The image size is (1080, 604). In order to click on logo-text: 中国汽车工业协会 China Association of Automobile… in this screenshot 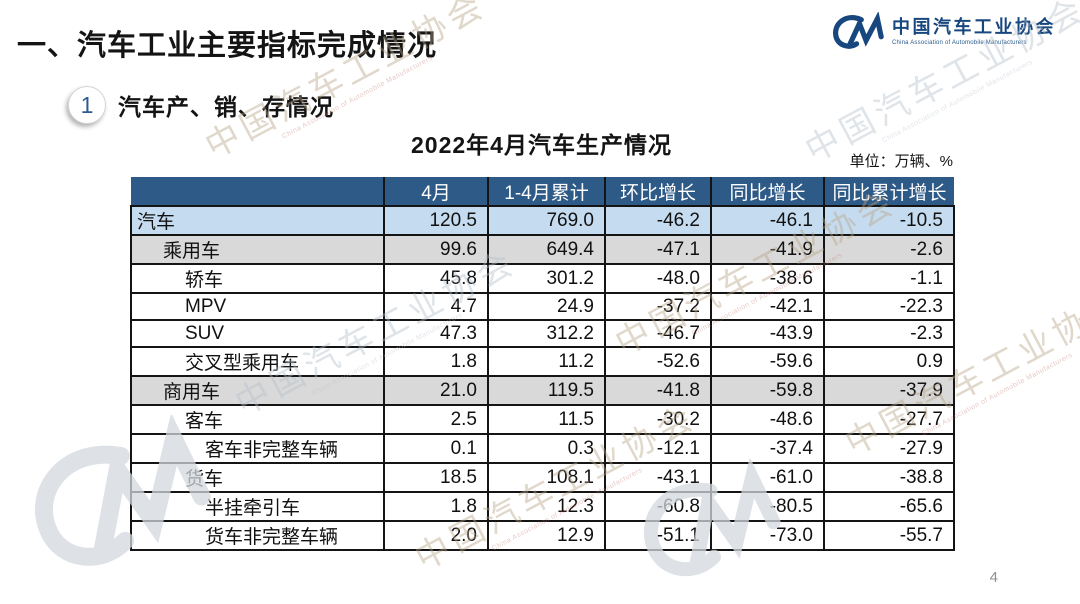, I will do `click(974, 31)`.